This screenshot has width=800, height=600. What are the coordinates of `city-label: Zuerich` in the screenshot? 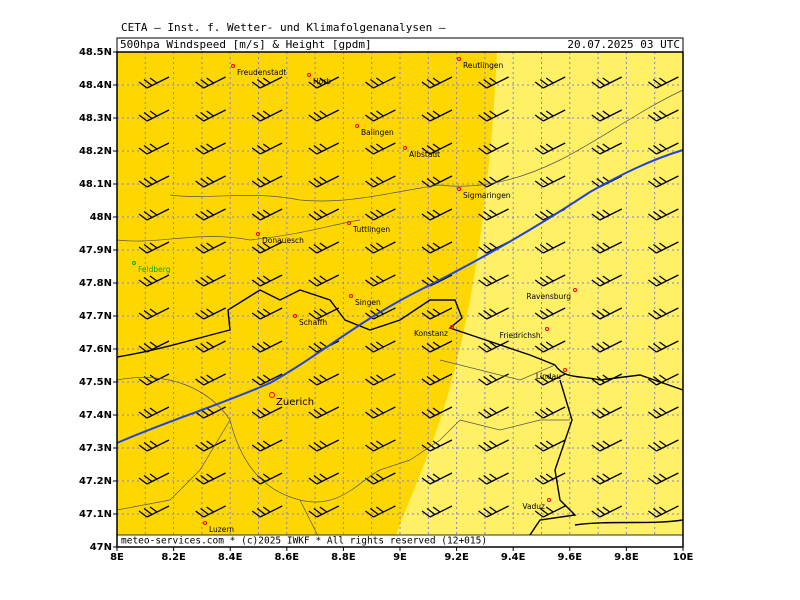 It's located at (295, 402).